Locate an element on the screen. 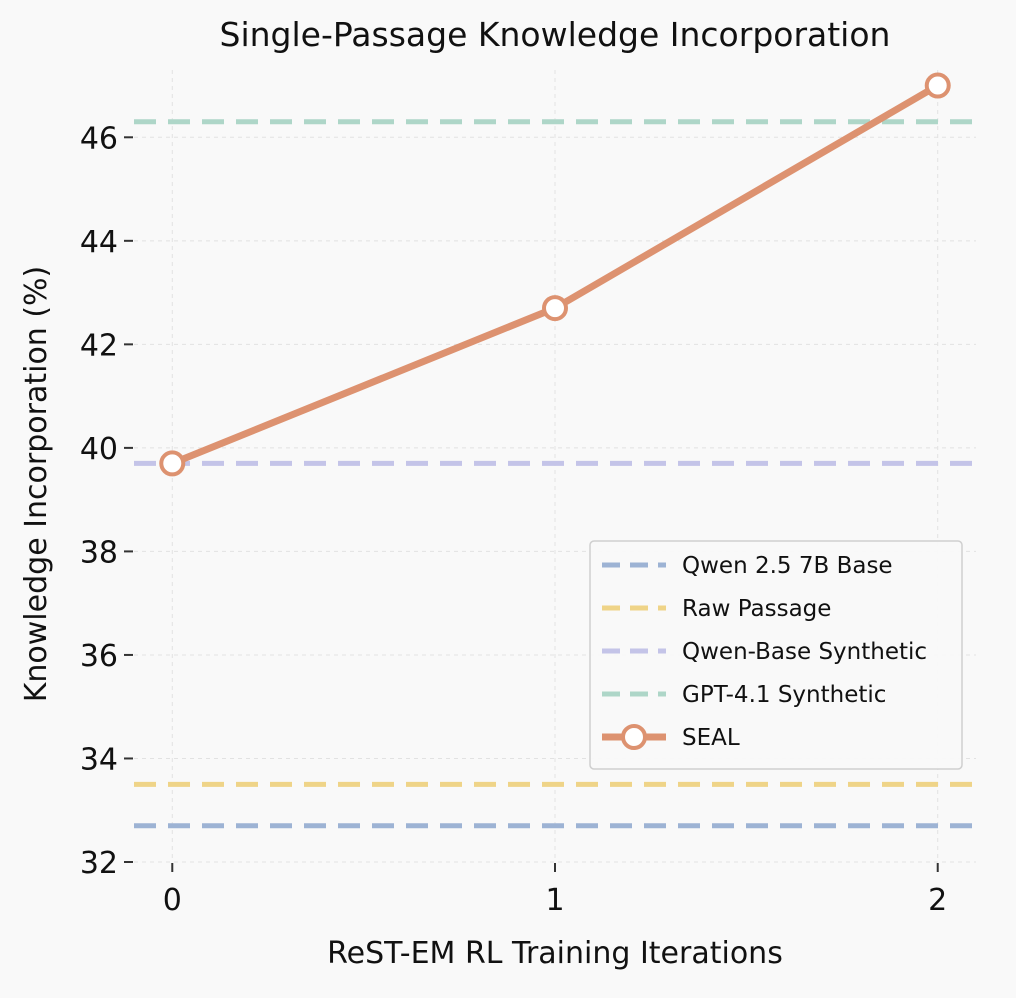  y-tick-label-0: 32 is located at coordinates (99, 863).